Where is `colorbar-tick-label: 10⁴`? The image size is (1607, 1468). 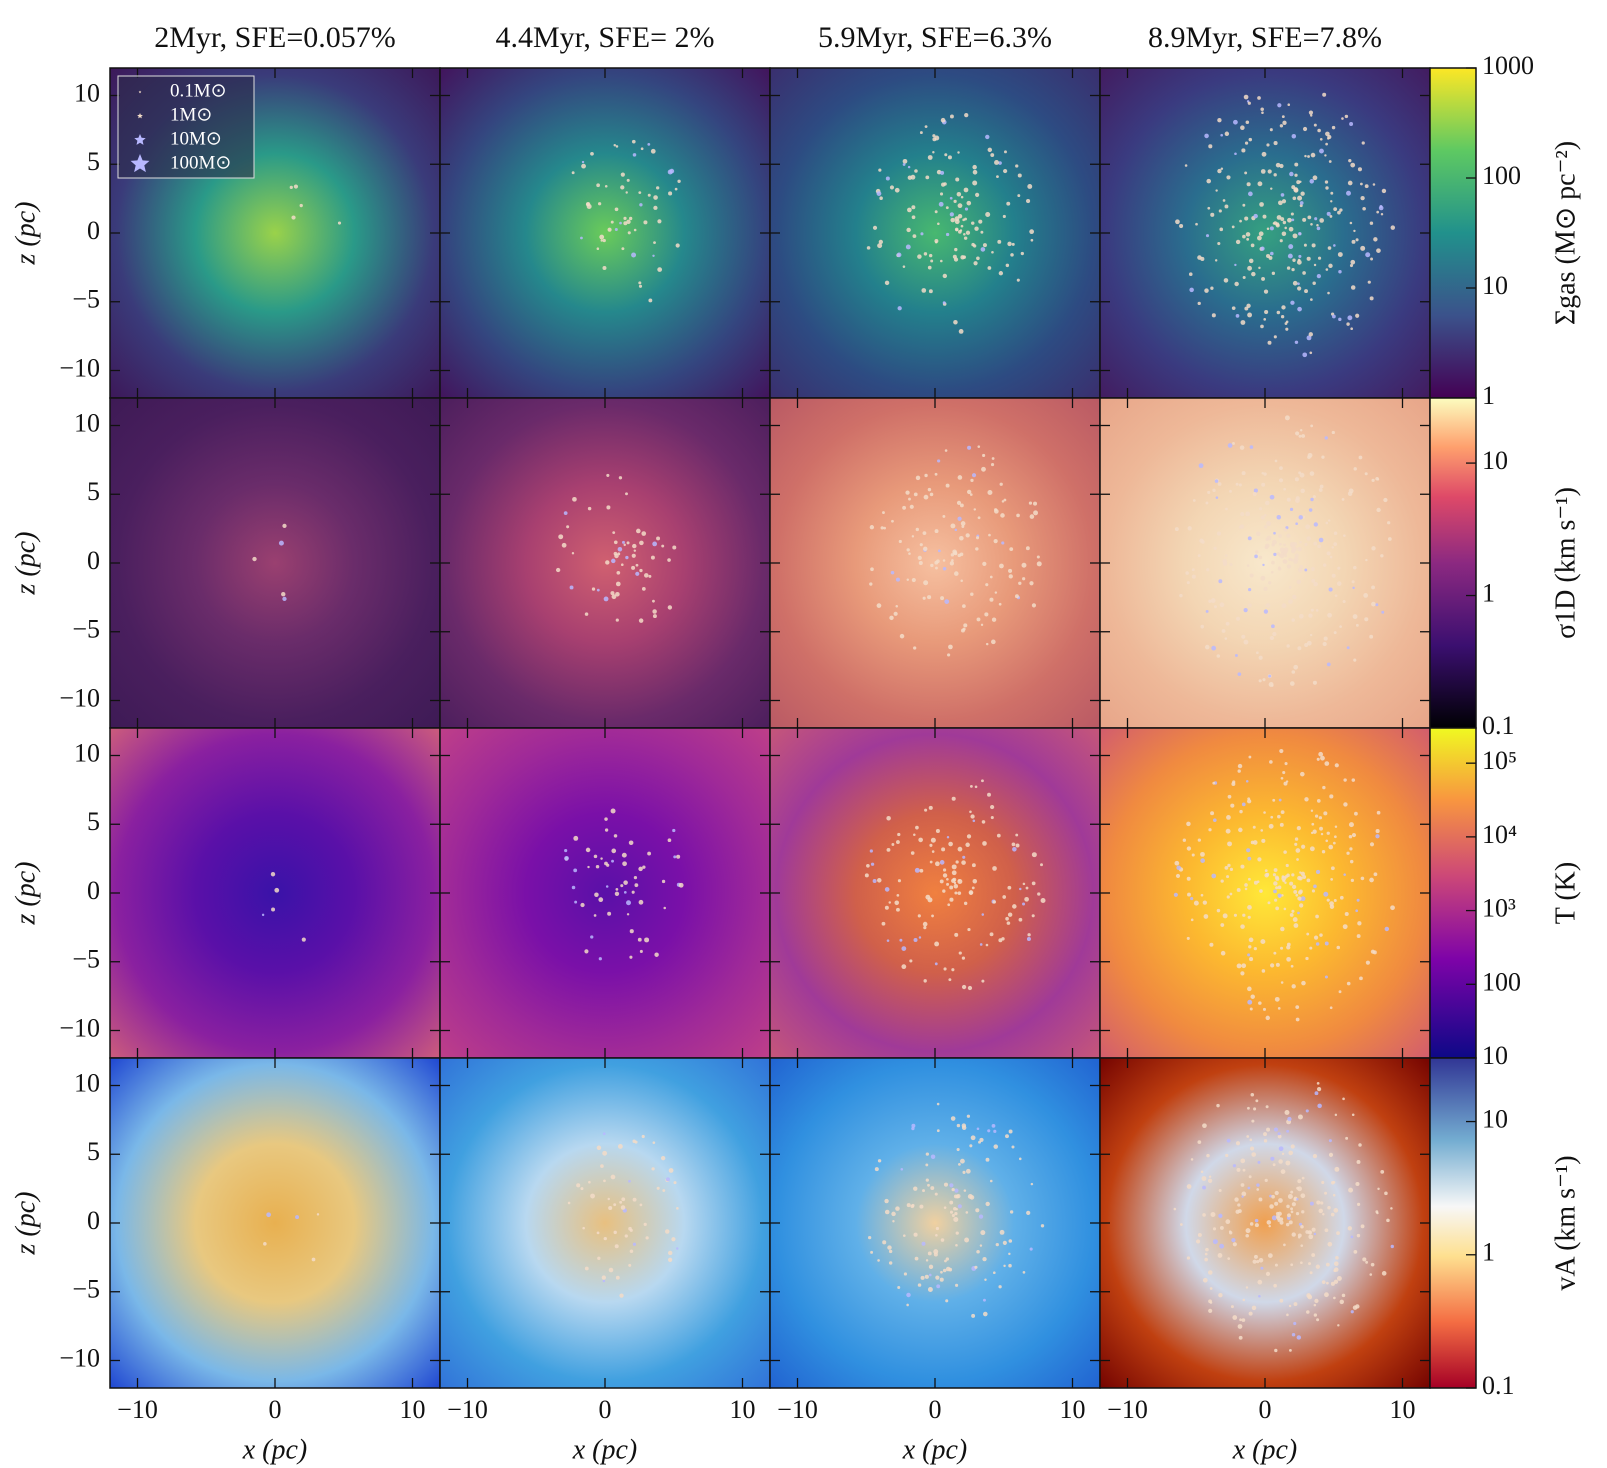 colorbar-tick-label: 10⁴ is located at coordinates (1499, 834).